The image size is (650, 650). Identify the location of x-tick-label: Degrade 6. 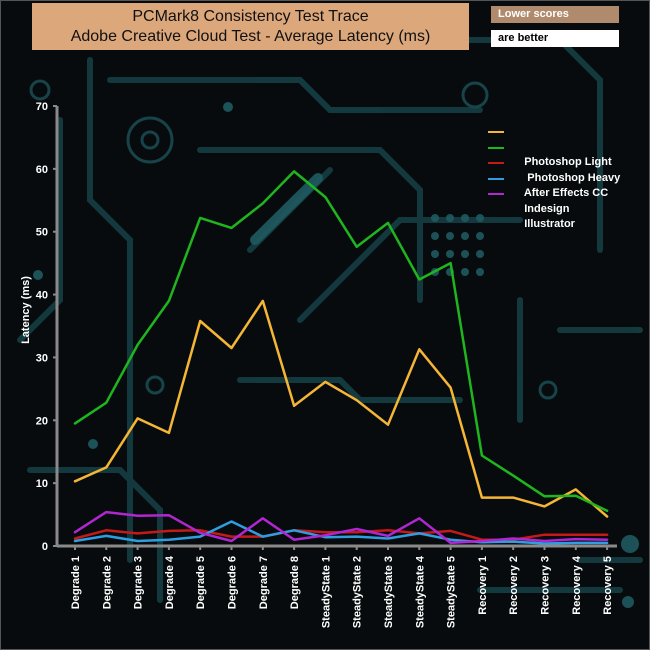
(233, 582).